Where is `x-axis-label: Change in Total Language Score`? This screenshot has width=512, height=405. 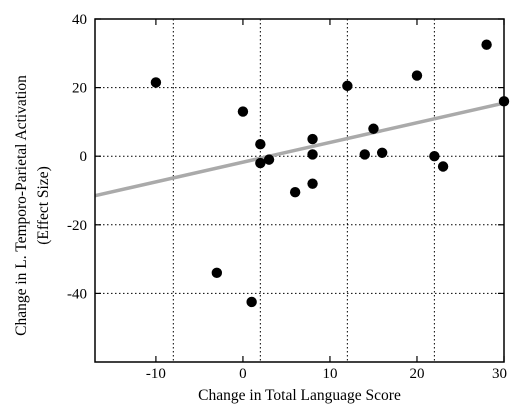 x-axis-label: Change in Total Language Score is located at coordinates (299, 395).